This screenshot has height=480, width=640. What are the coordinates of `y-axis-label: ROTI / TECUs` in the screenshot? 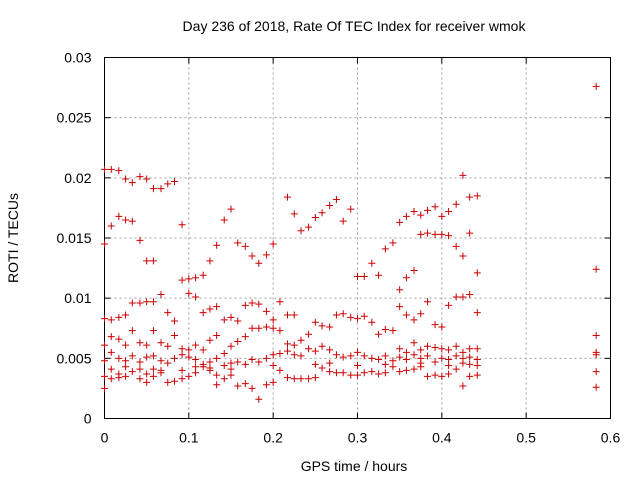 It's located at (13, 238).